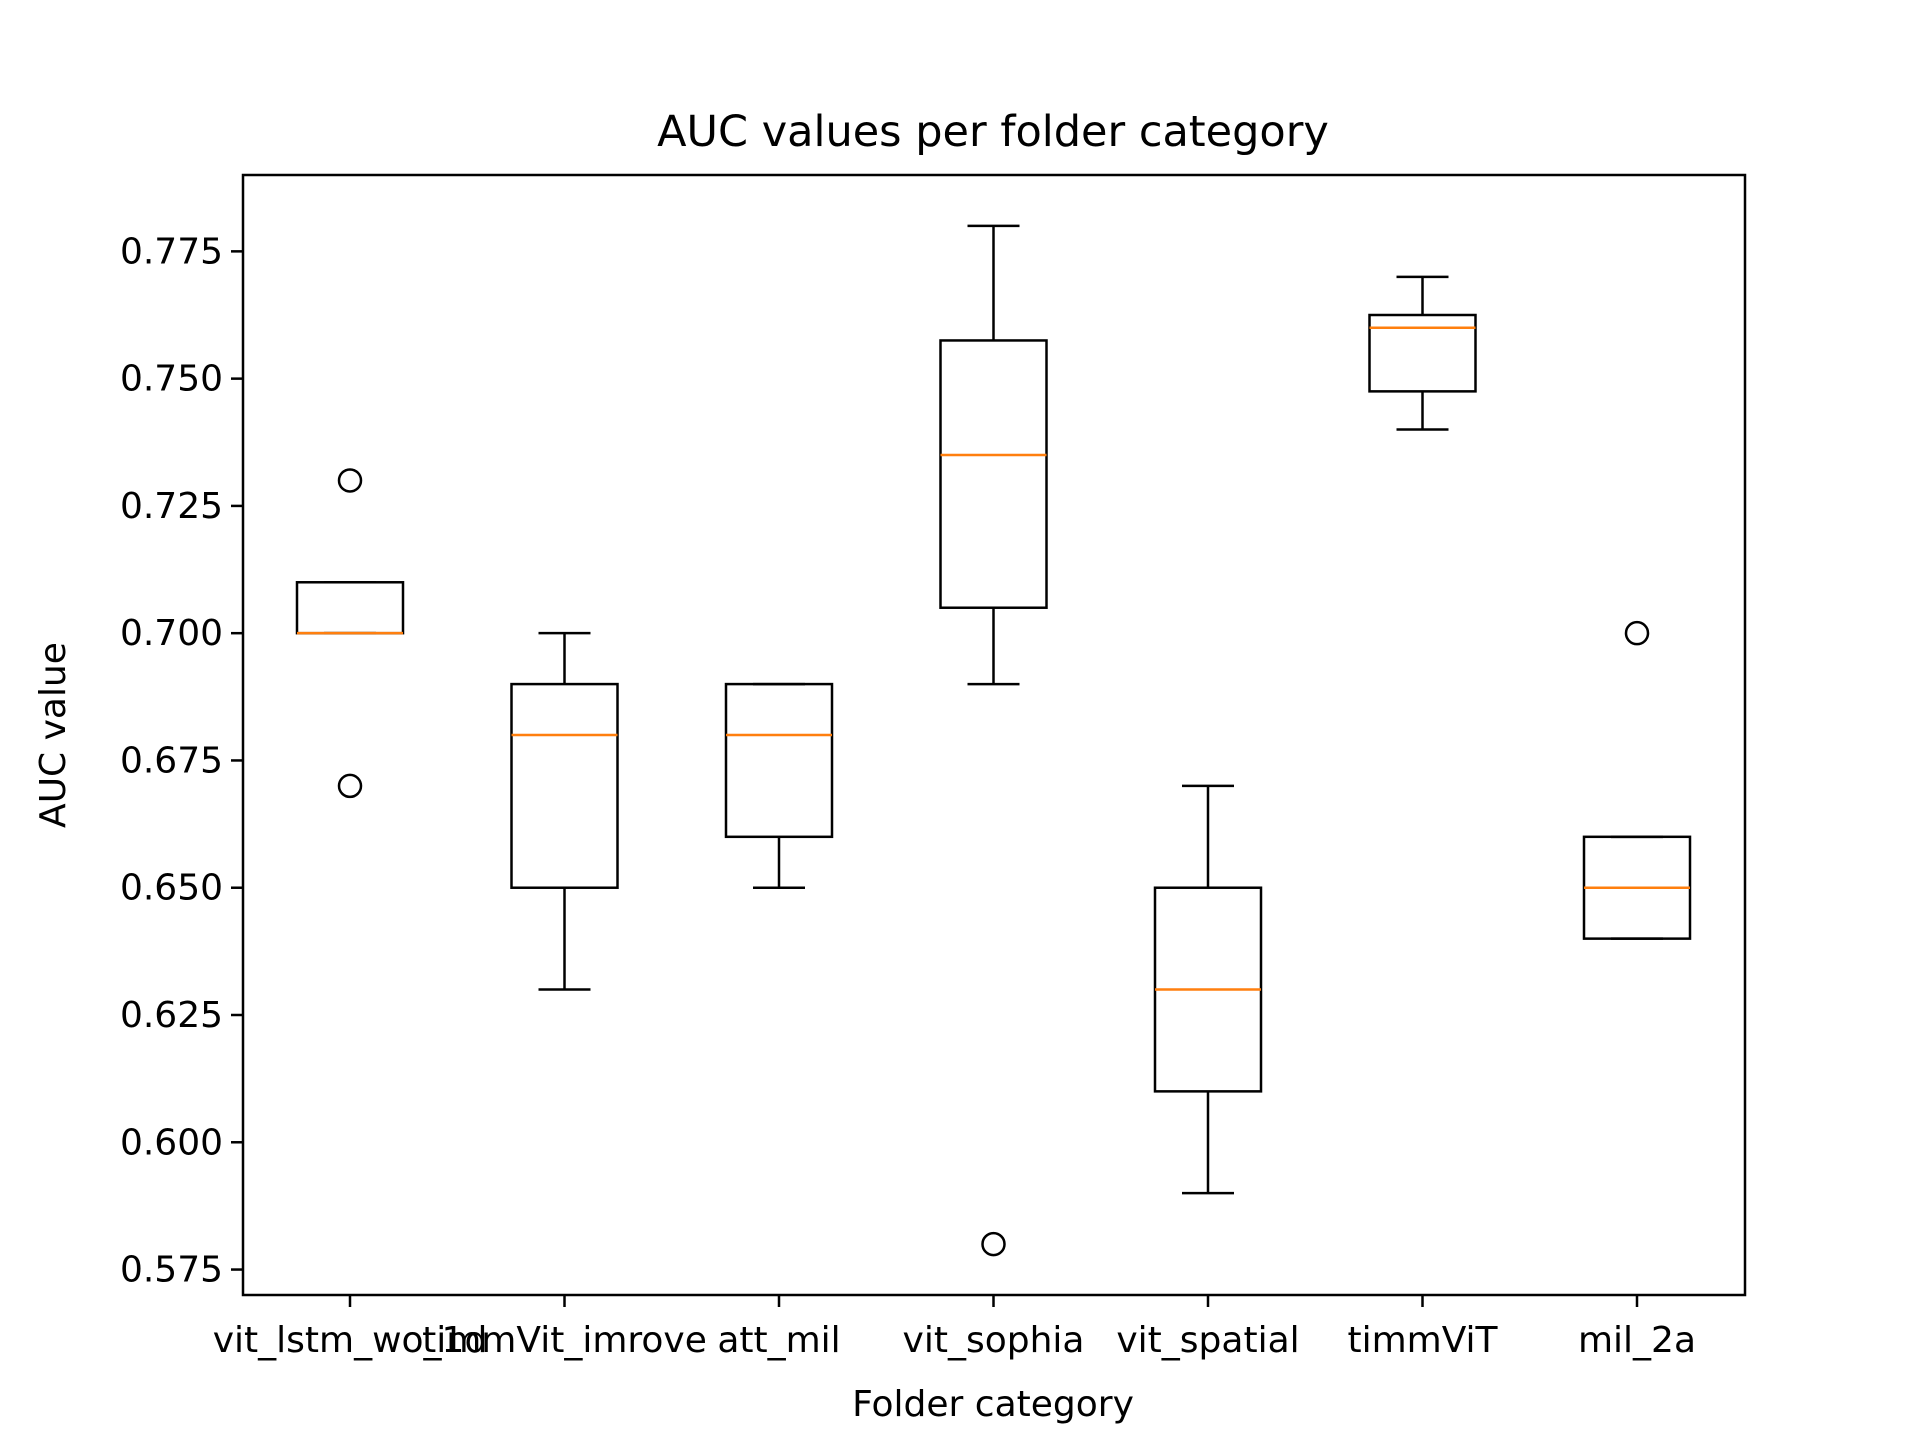  I want to click on x-axis-label: Folder category, so click(993, 1404).